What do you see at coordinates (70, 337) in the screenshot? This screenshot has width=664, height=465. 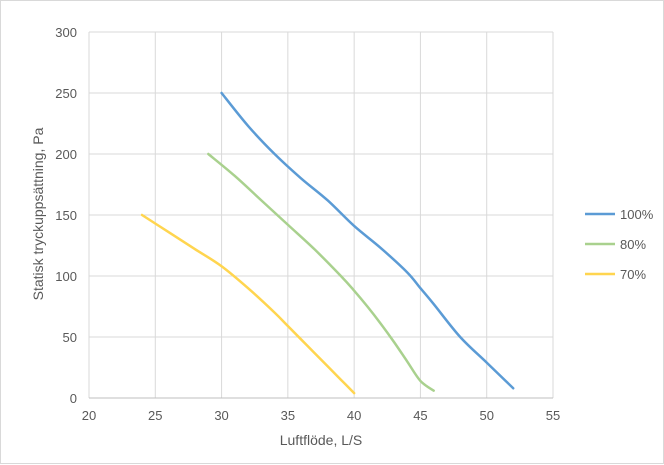 I see `y-tick-label: 50` at bounding box center [70, 337].